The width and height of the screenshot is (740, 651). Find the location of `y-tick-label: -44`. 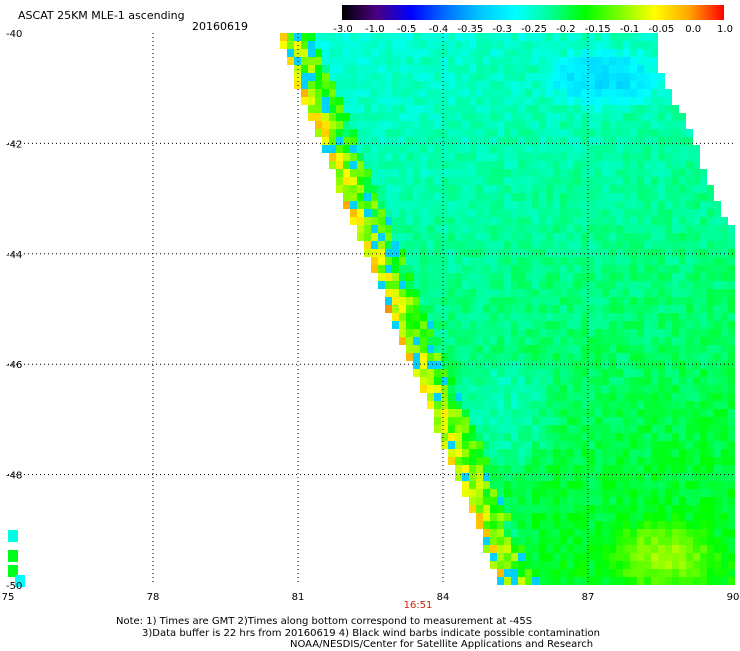

y-tick-label: -44 is located at coordinates (14, 255).